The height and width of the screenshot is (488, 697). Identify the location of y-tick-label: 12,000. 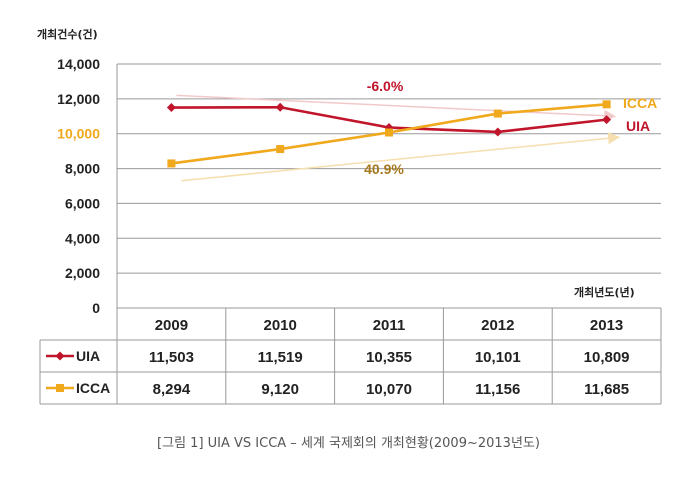
(78, 99).